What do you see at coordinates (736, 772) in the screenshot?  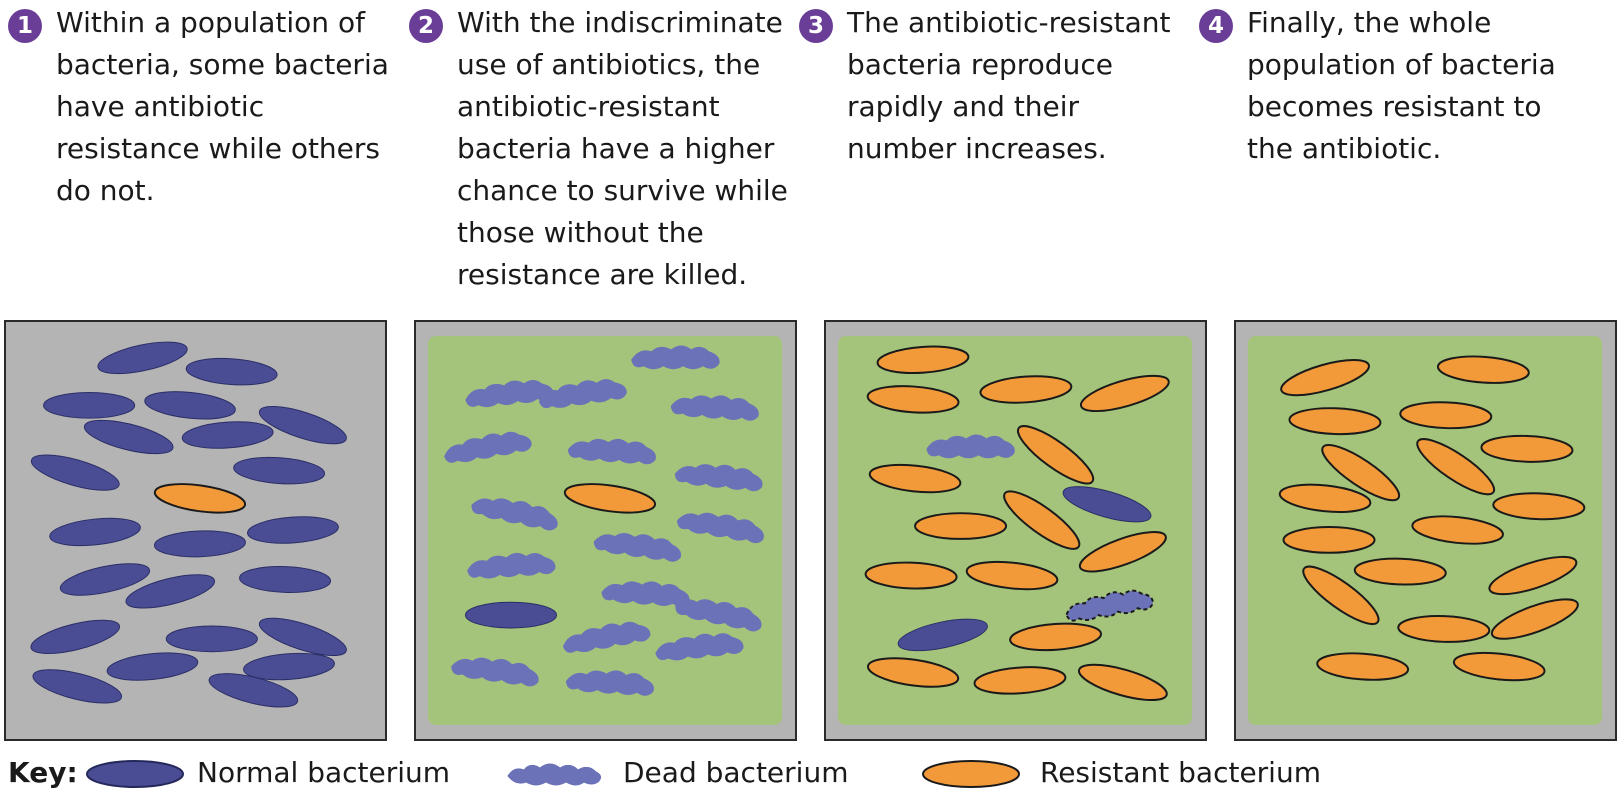 I see `legend-dead-label: Dead bacterium` at bounding box center [736, 772].